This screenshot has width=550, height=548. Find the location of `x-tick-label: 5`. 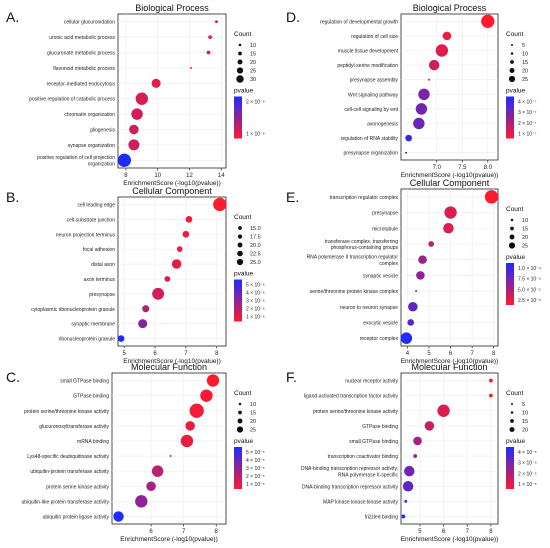

x-tick-label: 5 is located at coordinates (124, 354).